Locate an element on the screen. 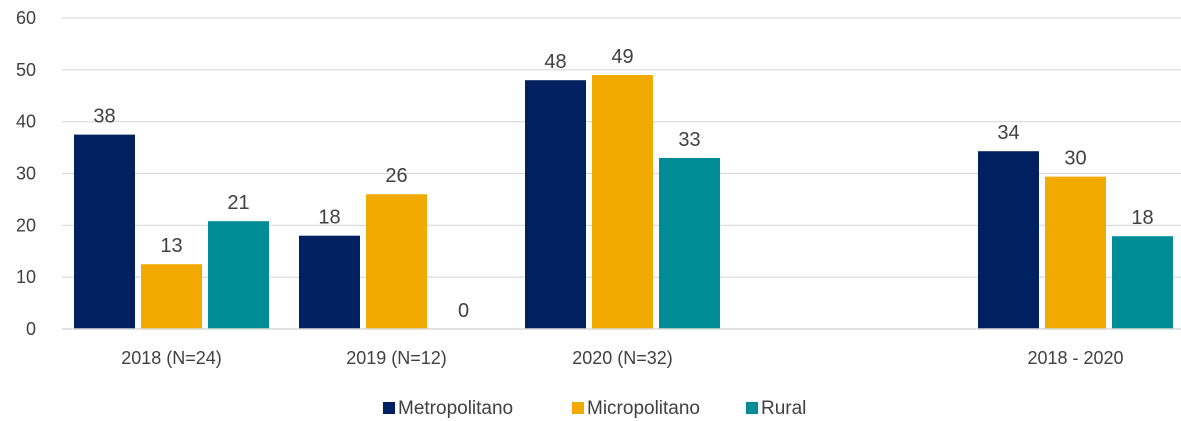 This screenshot has height=421, width=1181. data-label: 0 is located at coordinates (463, 311).